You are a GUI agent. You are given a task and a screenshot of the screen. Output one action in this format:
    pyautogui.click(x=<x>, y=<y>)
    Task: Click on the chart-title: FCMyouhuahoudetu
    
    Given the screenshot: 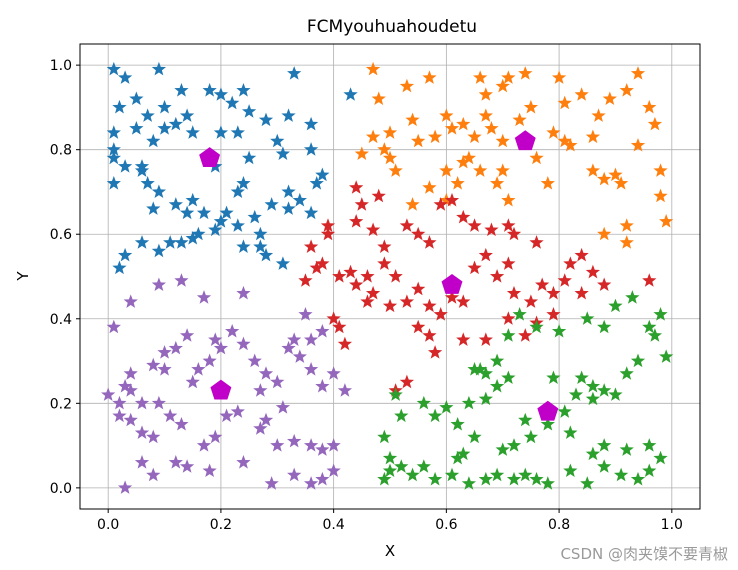 What is the action you would take?
    pyautogui.click(x=392, y=27)
    